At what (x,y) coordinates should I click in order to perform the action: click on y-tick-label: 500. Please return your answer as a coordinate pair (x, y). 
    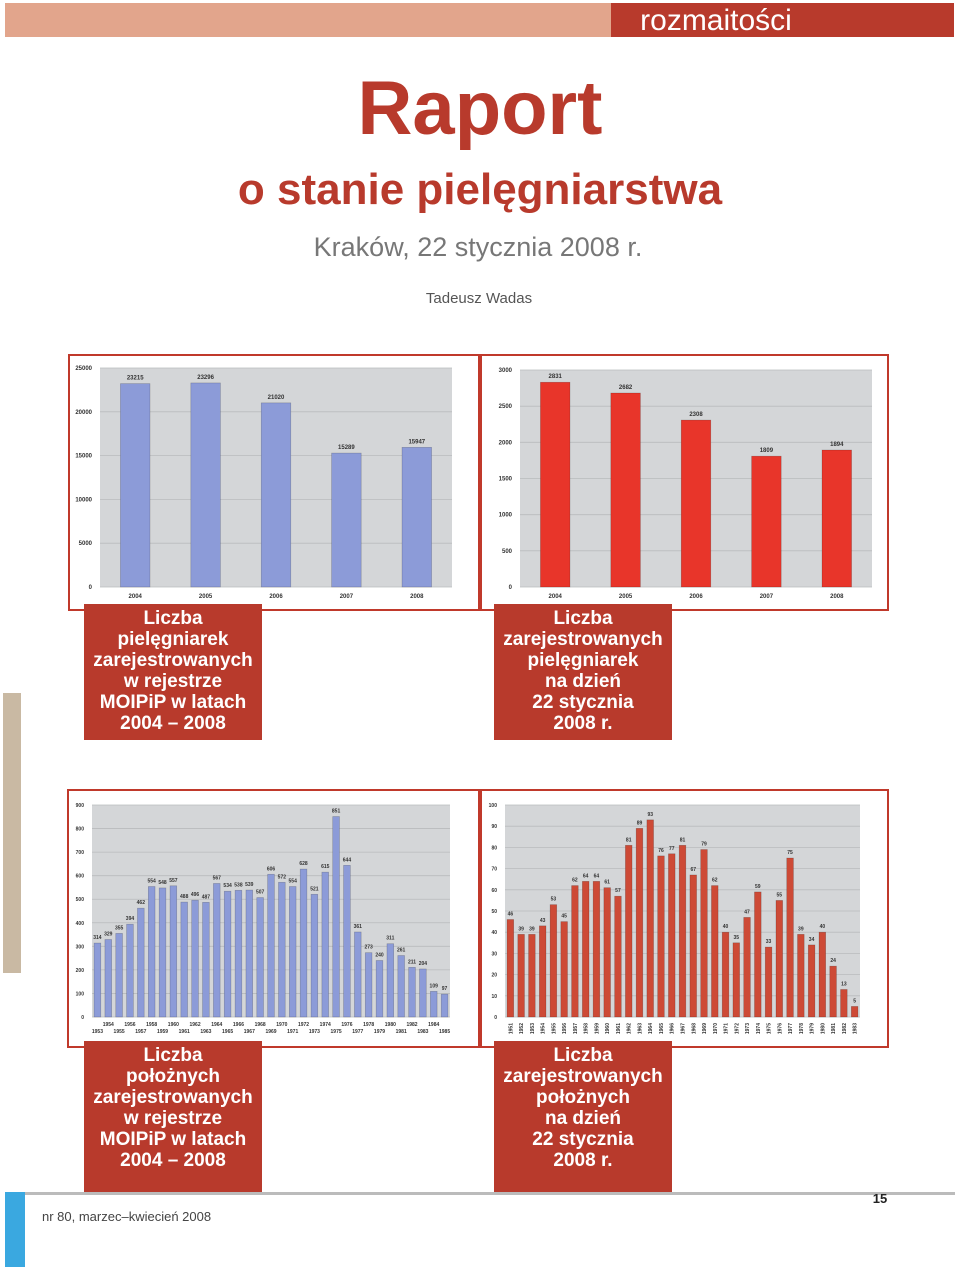
    Looking at the image, I should click on (80, 900).